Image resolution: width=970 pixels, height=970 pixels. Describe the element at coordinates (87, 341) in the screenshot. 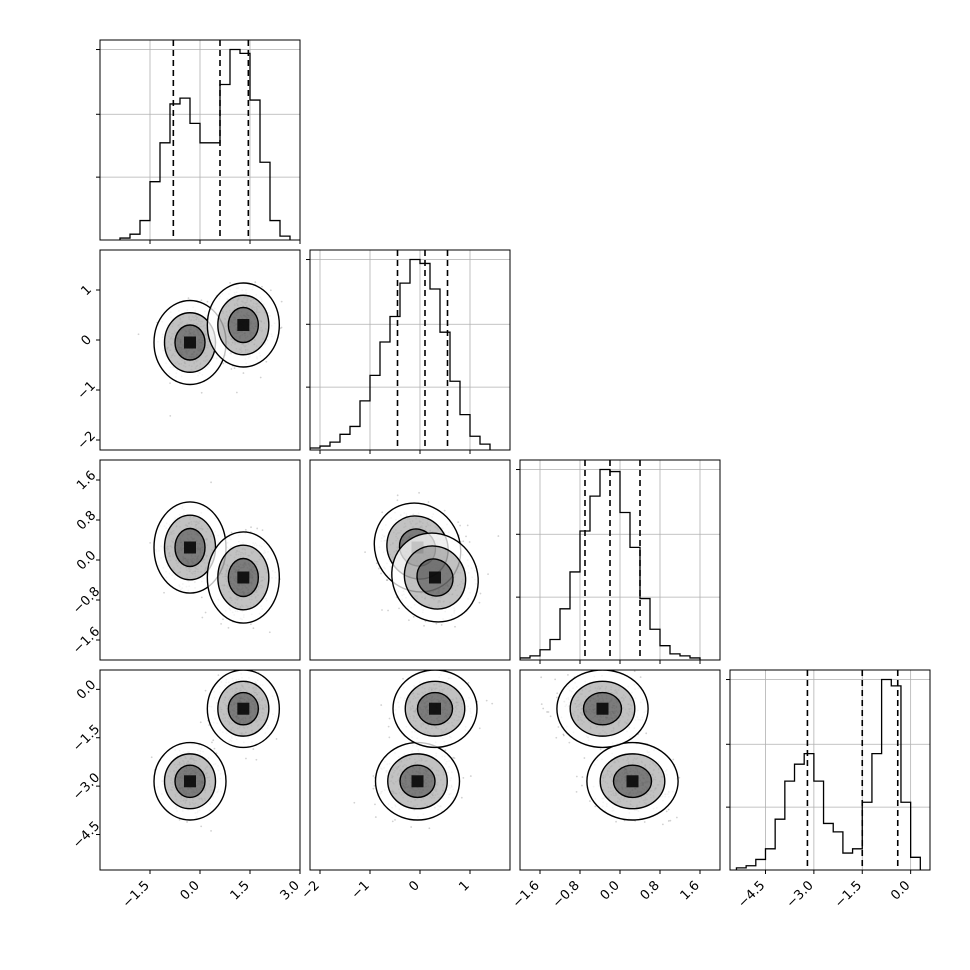

I see `y-tick-label: 0` at that location.